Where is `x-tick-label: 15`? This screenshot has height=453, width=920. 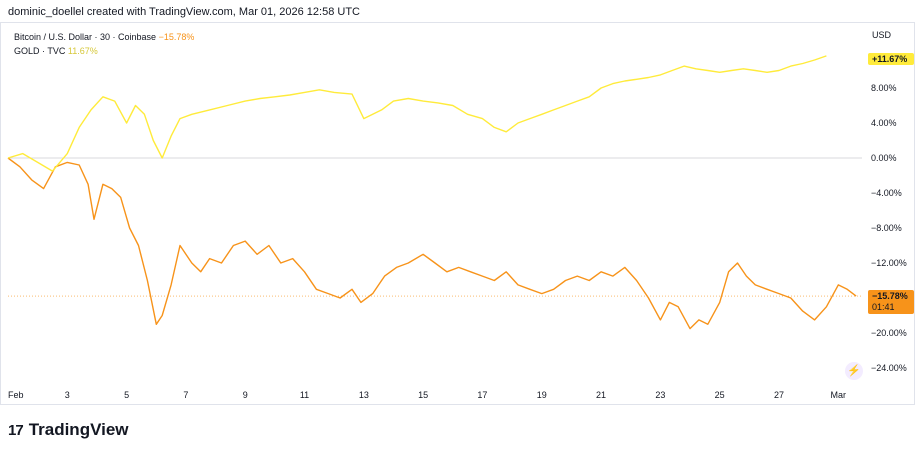
x-tick-label: 15 is located at coordinates (423, 395).